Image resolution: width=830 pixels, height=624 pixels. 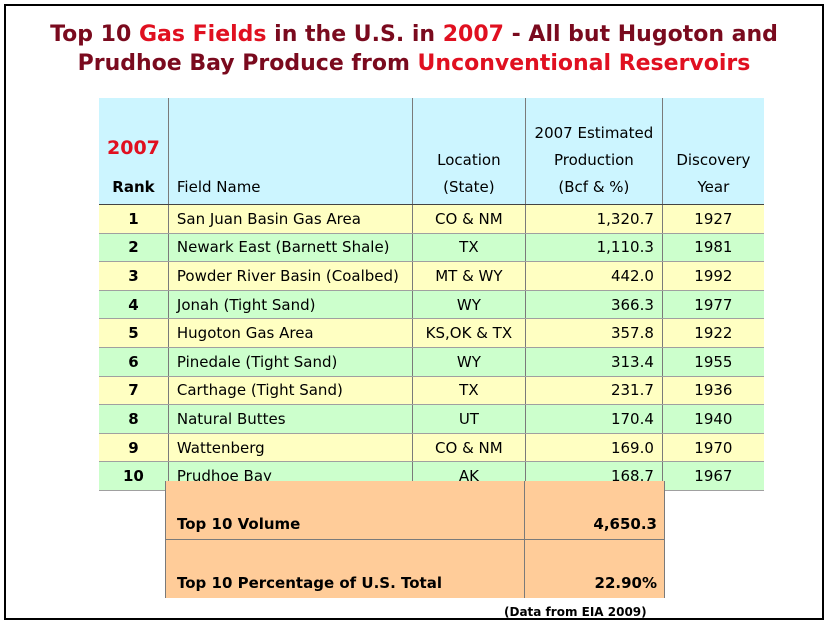 What do you see at coordinates (415, 510) in the screenshot?
I see `top10-volume-block: Top 10 Volume 4,650.3` at bounding box center [415, 510].